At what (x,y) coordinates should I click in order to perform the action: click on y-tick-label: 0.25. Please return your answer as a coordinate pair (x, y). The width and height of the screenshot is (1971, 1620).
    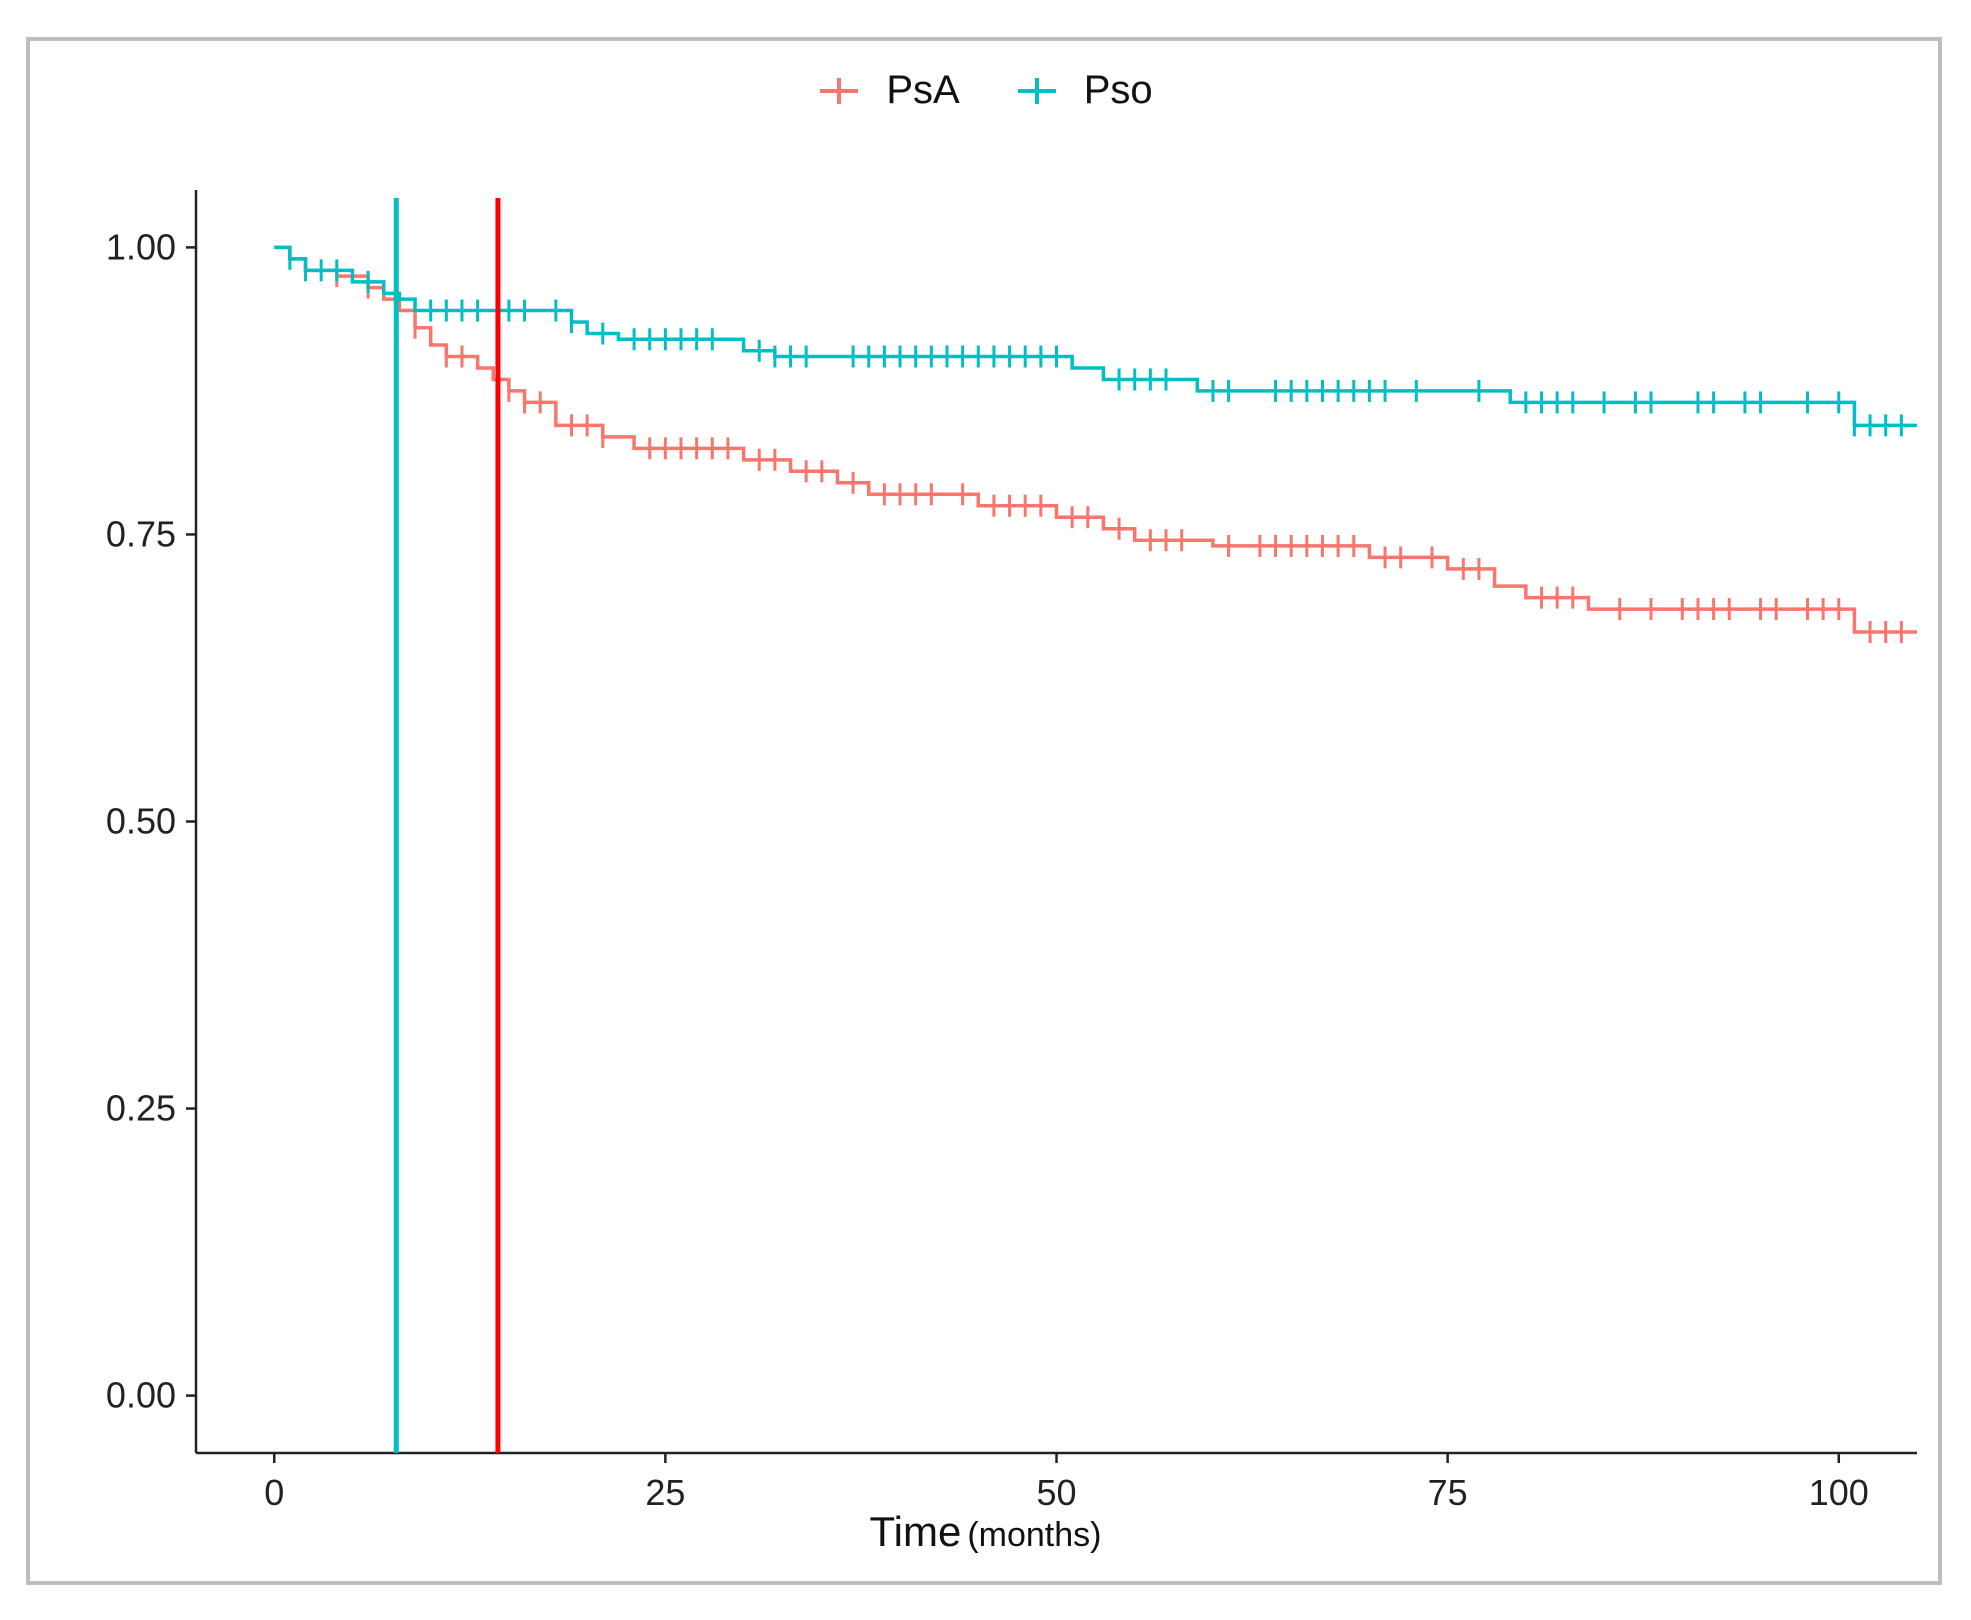
    Looking at the image, I should click on (141, 1108).